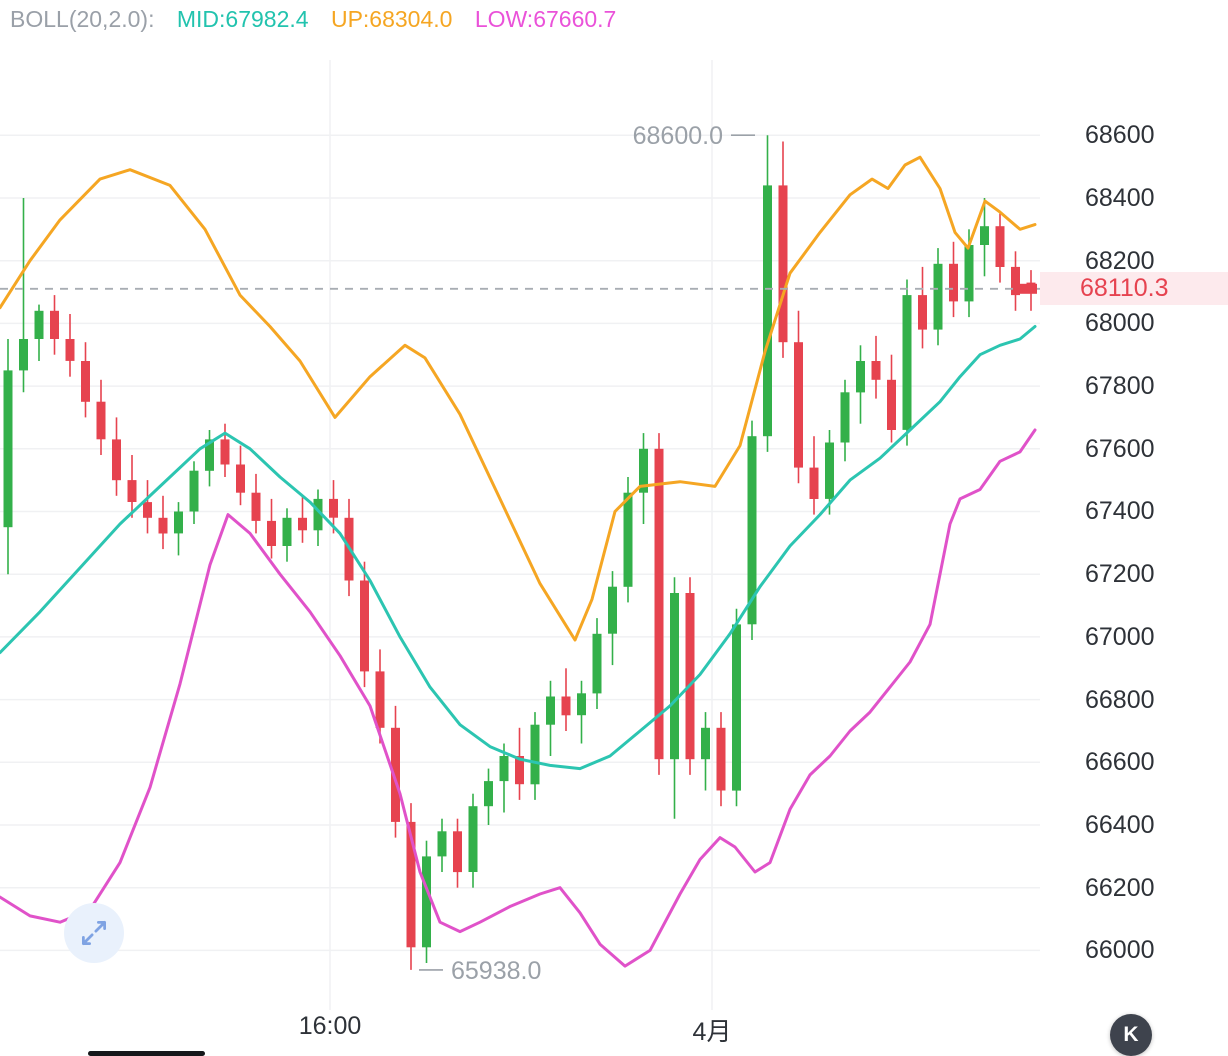 The height and width of the screenshot is (1056, 1228). I want to click on last-price-badge: 68110.3, so click(1134, 289).